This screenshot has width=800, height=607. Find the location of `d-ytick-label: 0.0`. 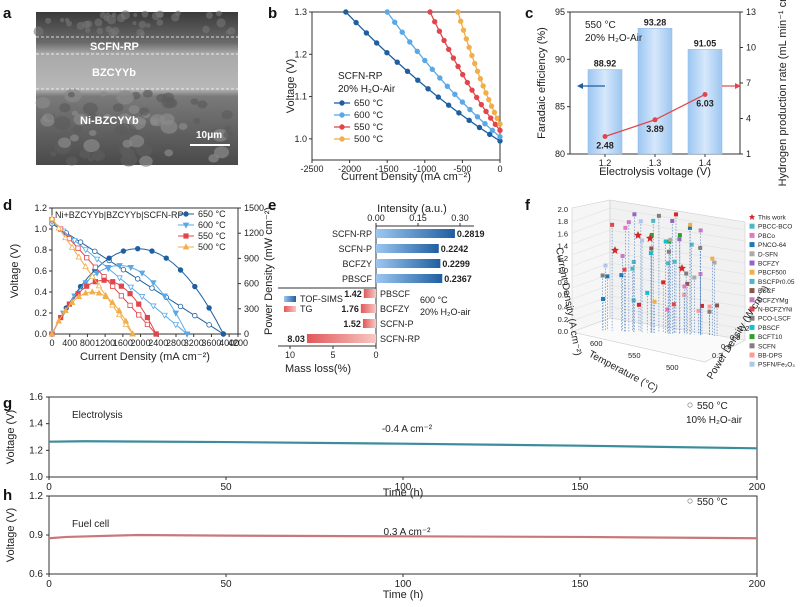

d-ytick-label: 0.0 is located at coordinates (40, 334).